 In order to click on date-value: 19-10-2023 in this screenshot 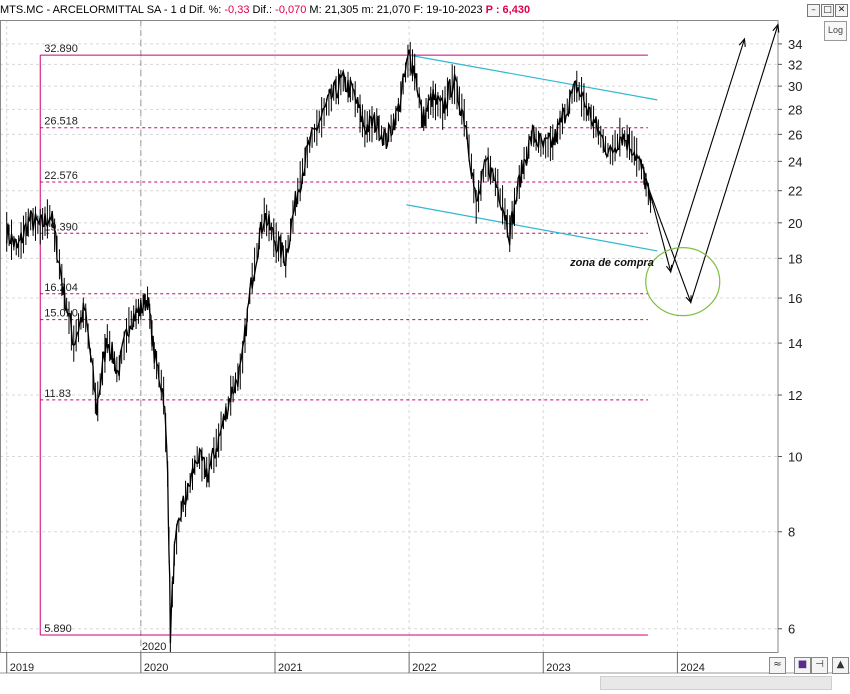, I will do `click(454, 10)`.